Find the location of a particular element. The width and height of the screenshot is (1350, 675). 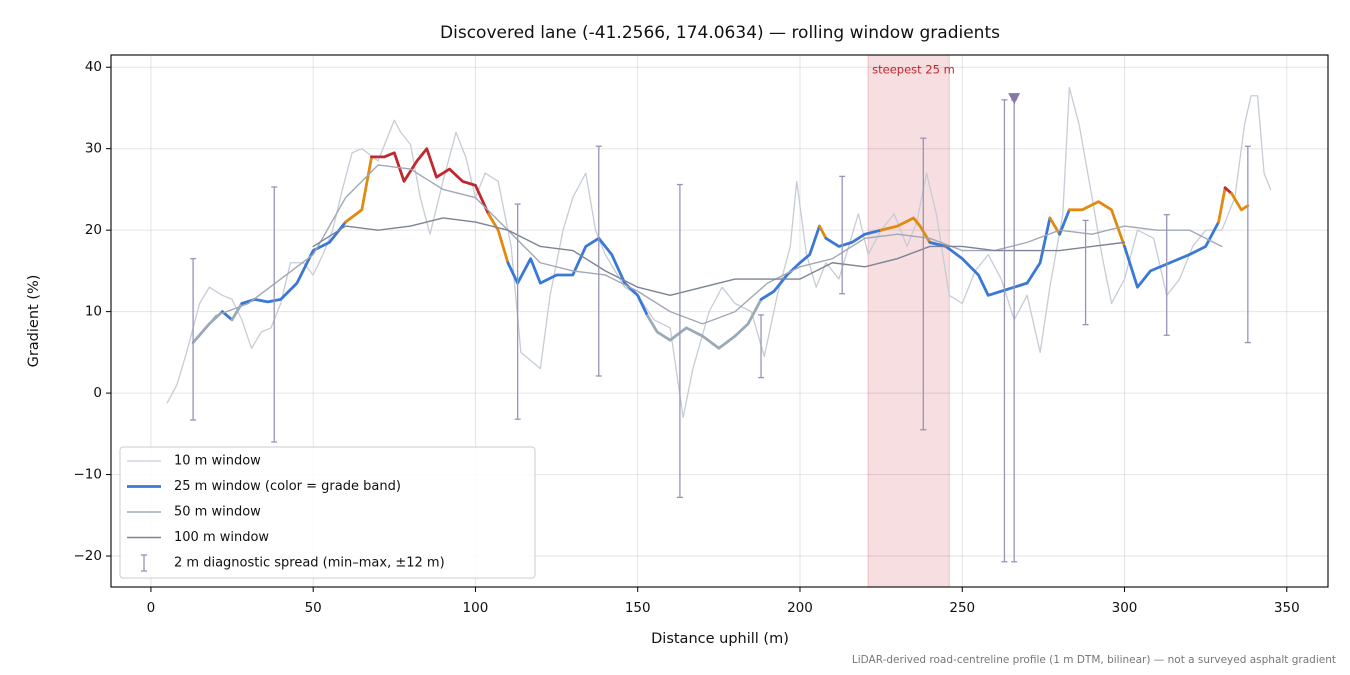

legend-label: 100 m window is located at coordinates (221, 537).